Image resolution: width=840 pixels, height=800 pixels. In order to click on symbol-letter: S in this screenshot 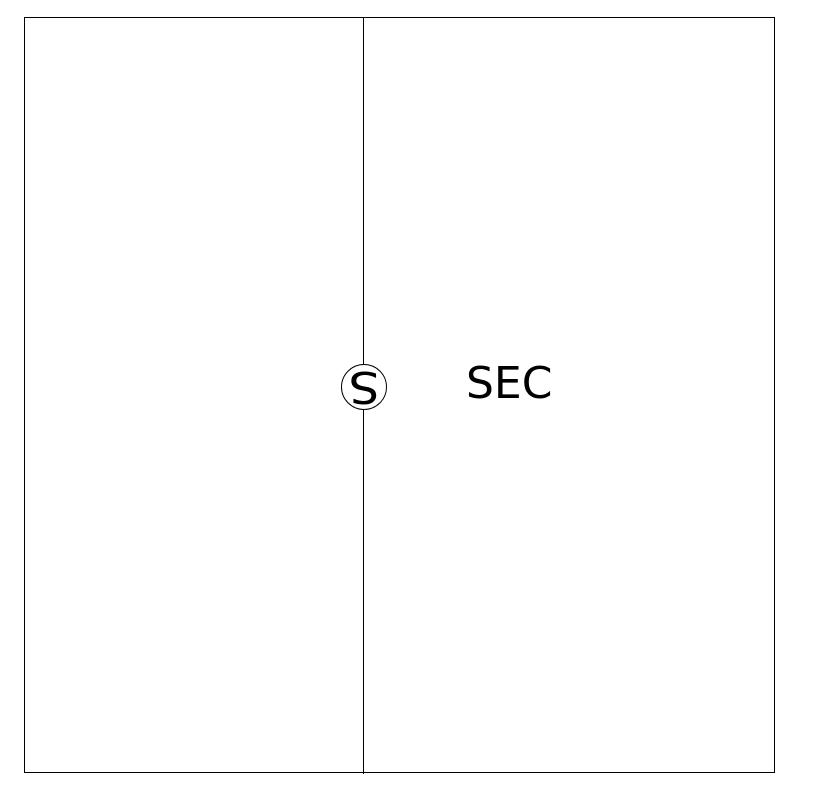, I will do `click(364, 387)`.